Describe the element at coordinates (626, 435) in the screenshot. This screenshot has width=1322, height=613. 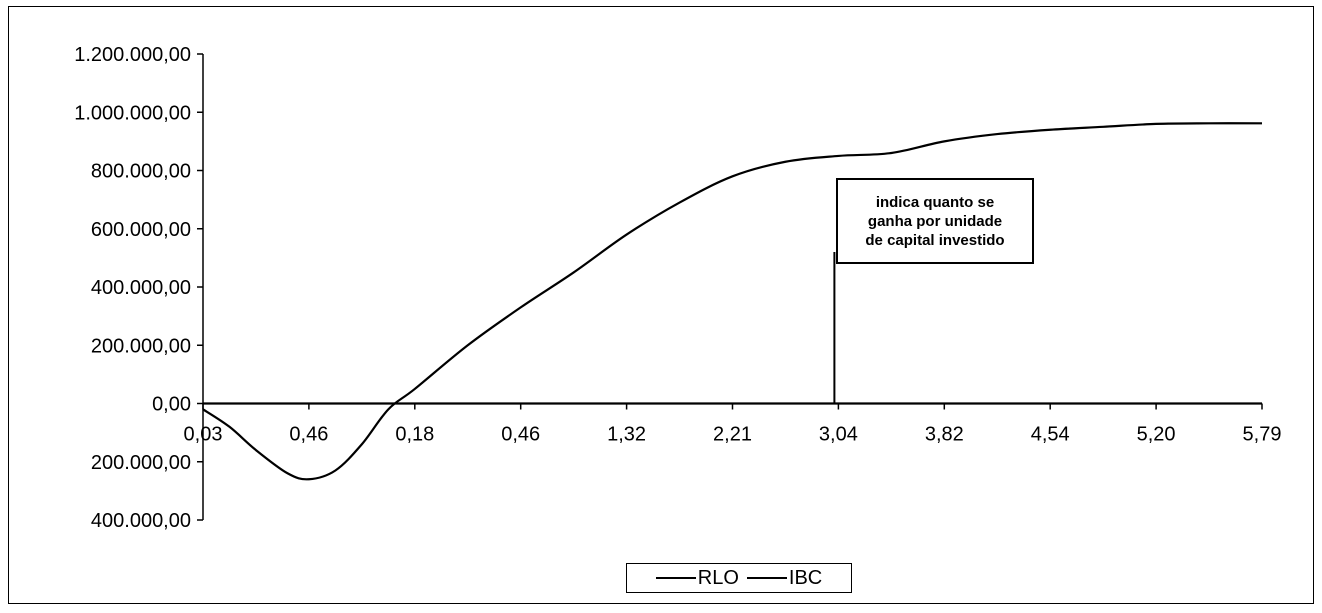
I see `x-tick-label: 1,32` at that location.